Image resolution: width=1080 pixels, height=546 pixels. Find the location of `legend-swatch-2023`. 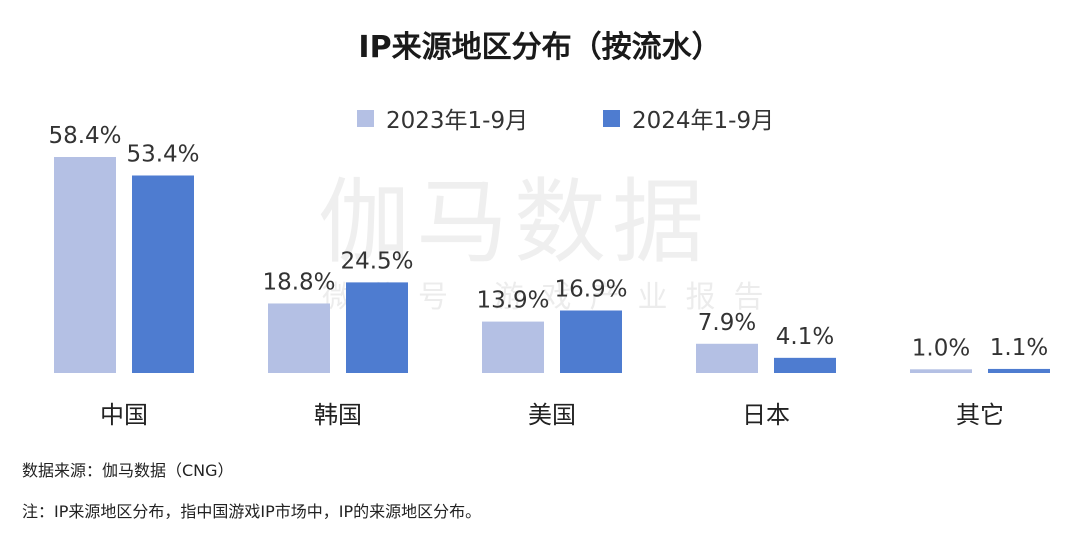

legend-swatch-2023 is located at coordinates (365, 118).